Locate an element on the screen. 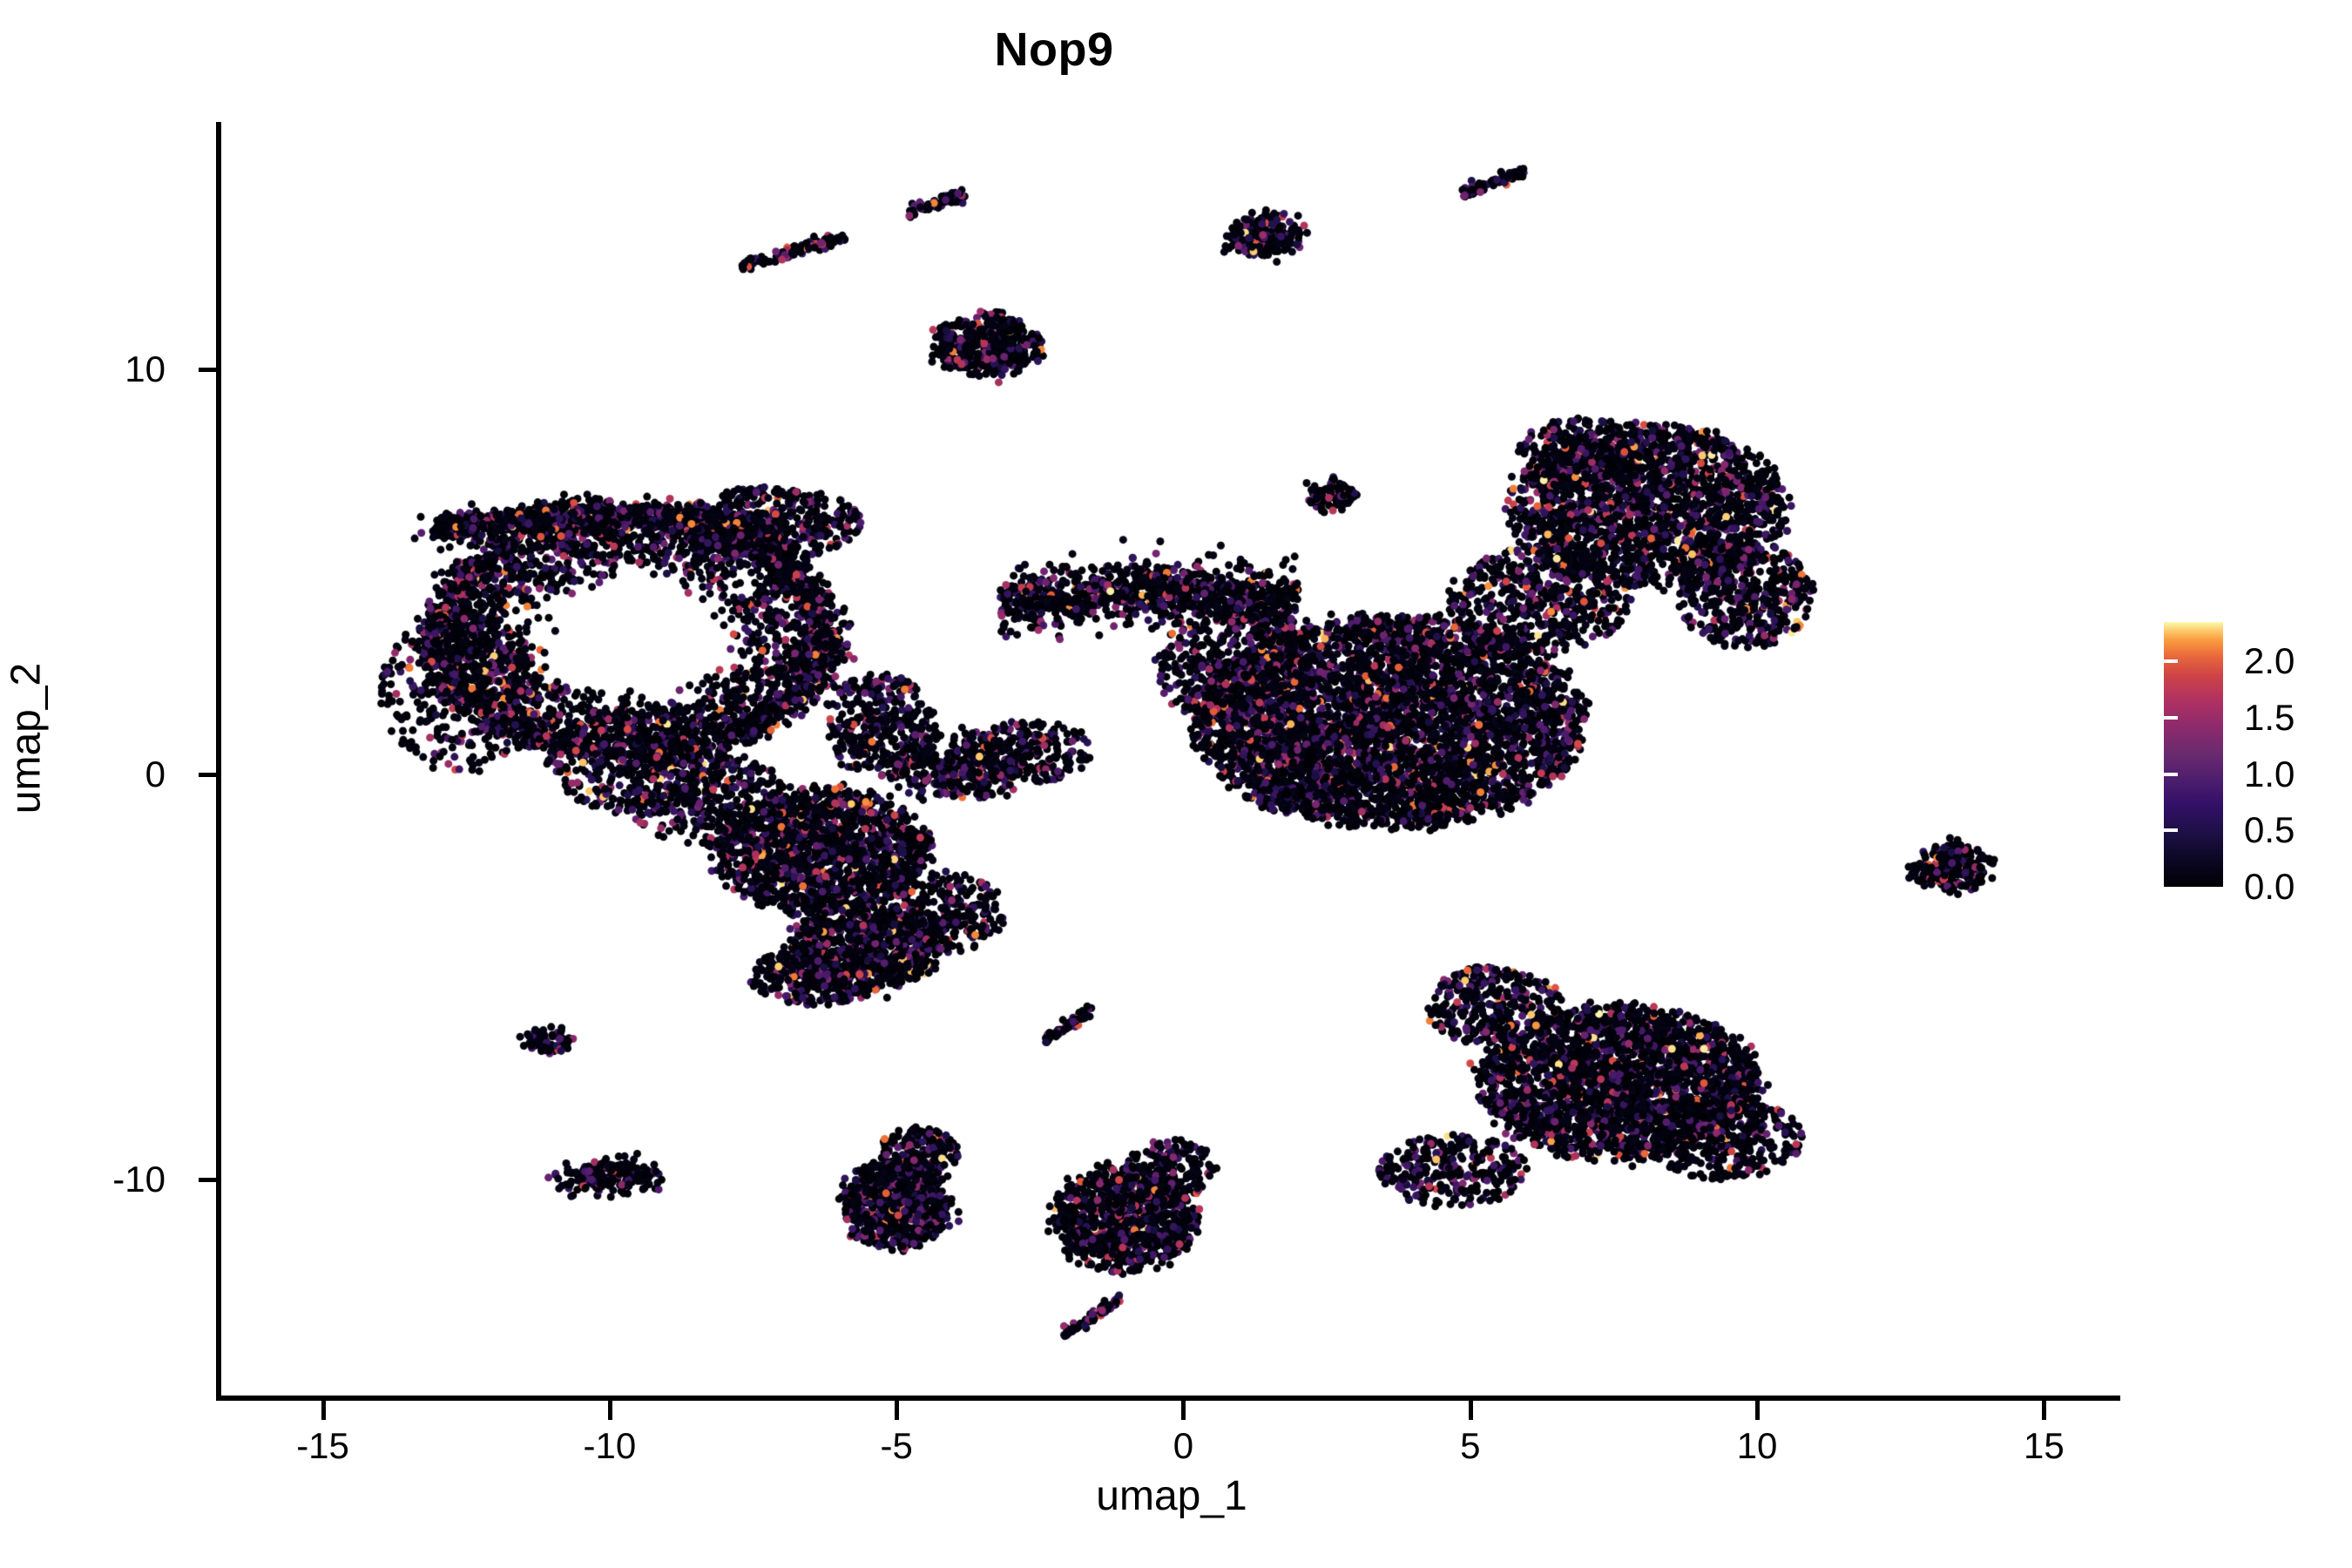 Image resolution: width=2352 pixels, height=1568 pixels. y-tick-label: 0 is located at coordinates (155, 773).